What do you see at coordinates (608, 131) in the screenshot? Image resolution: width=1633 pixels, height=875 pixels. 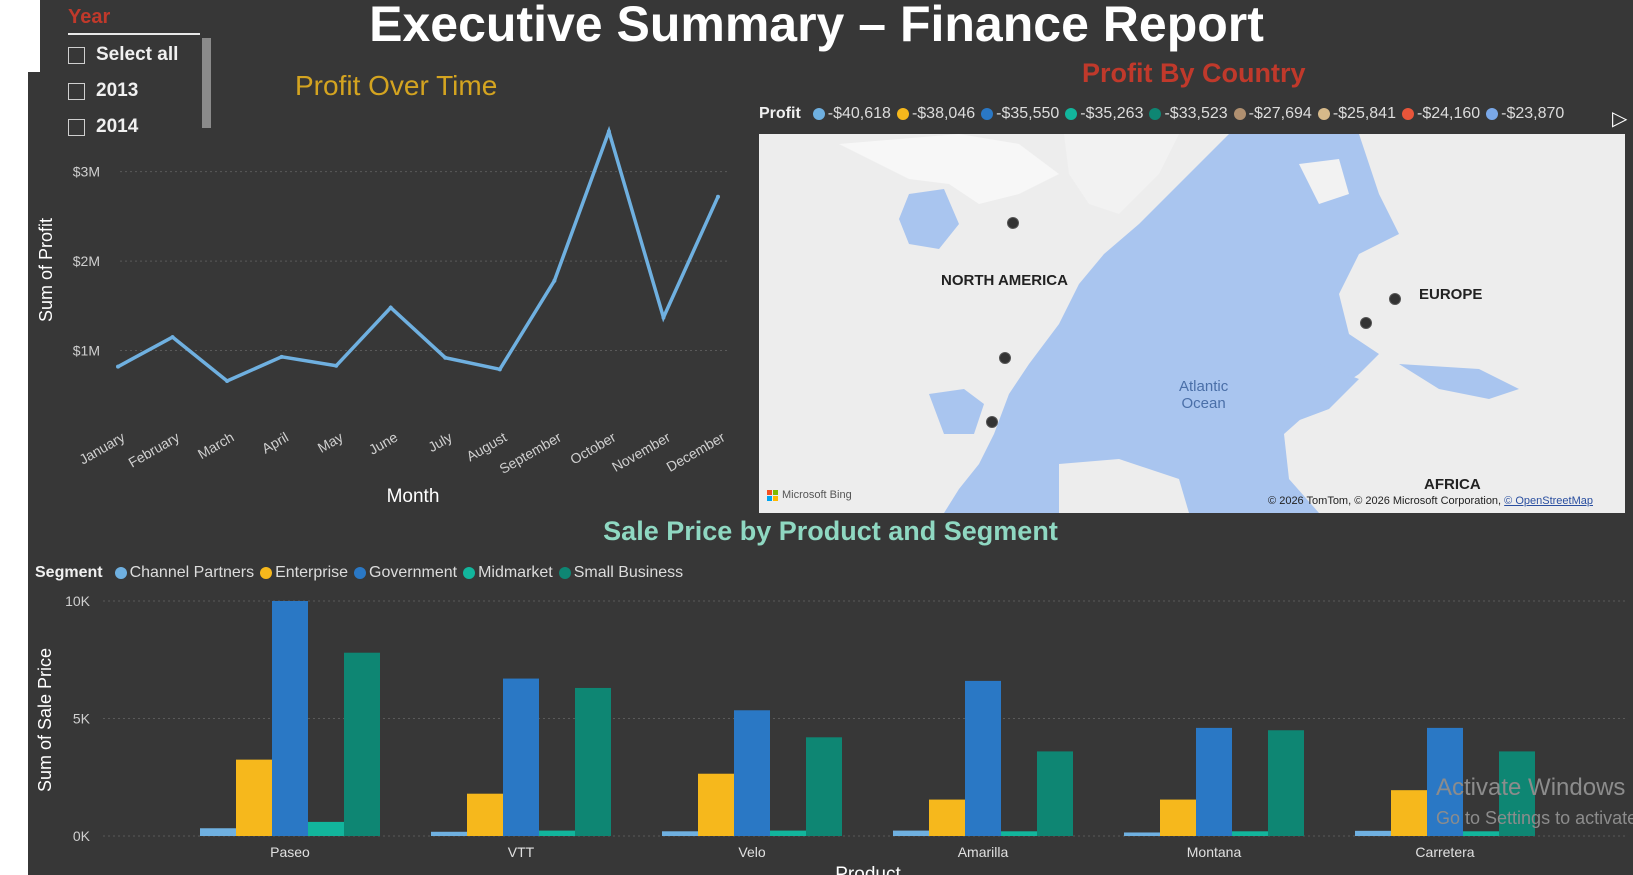 I see `data-point-october` at bounding box center [608, 131].